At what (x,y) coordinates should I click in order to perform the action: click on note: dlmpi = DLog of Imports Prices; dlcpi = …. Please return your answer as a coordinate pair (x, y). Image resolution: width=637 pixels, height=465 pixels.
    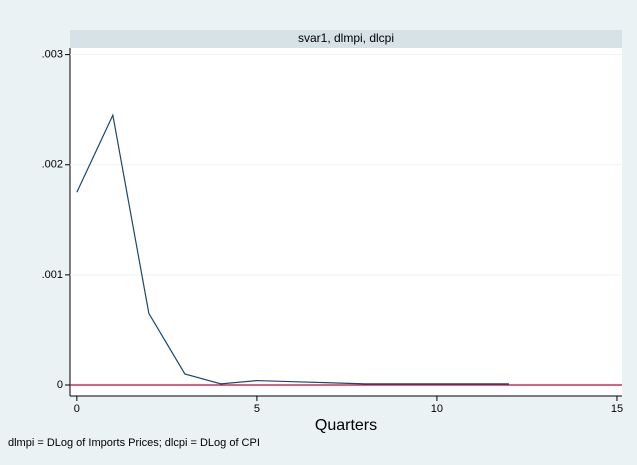
    Looking at the image, I should click on (134, 443).